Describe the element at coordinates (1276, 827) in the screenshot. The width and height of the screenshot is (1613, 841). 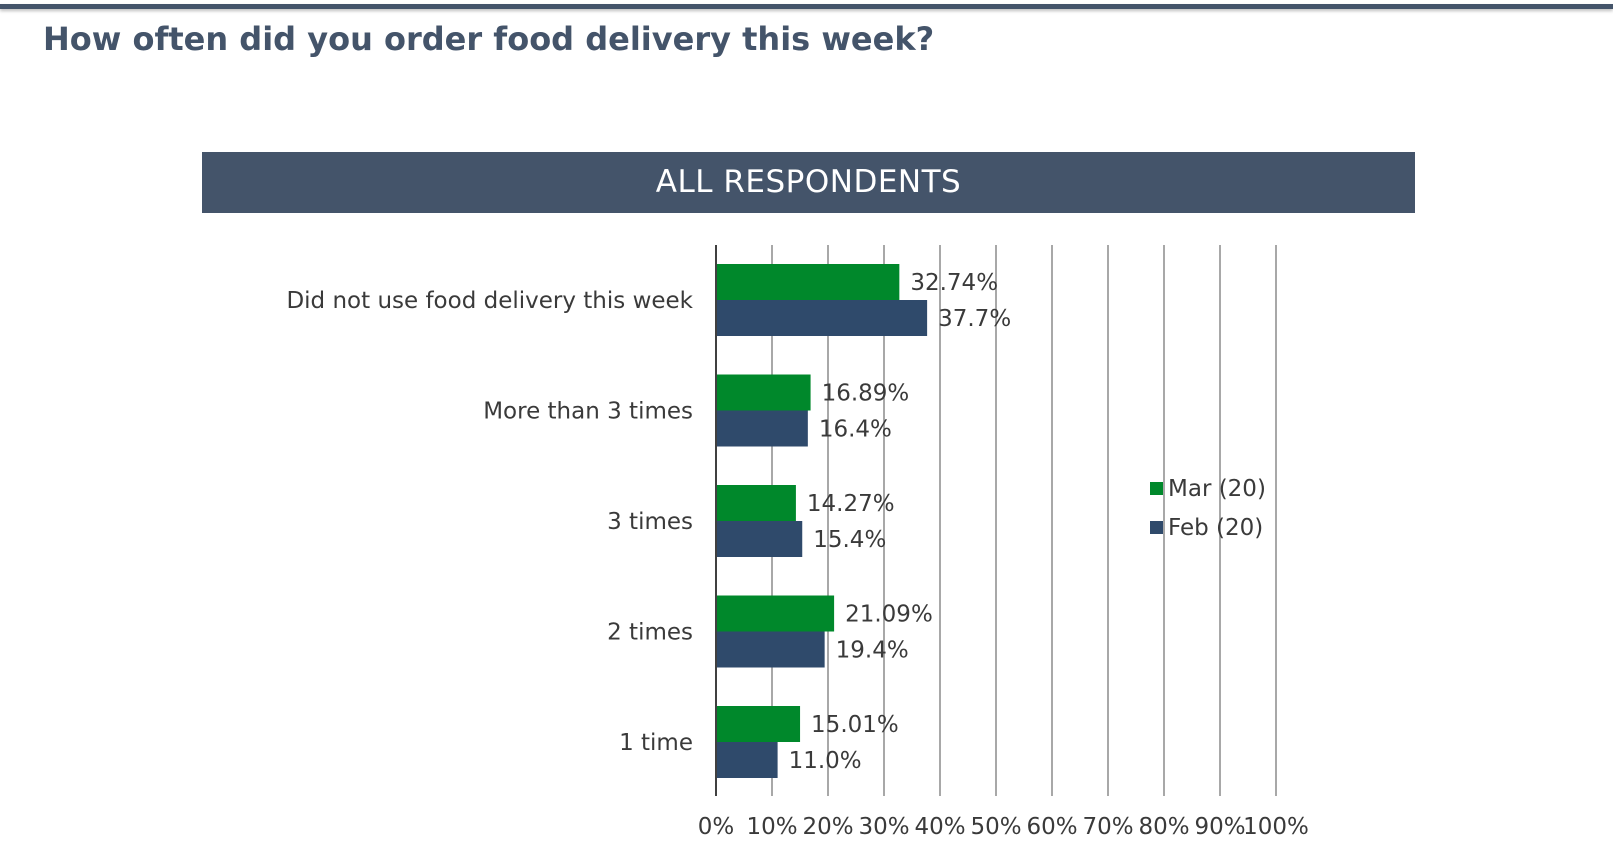
I see `x-tick-label: 100%` at that location.